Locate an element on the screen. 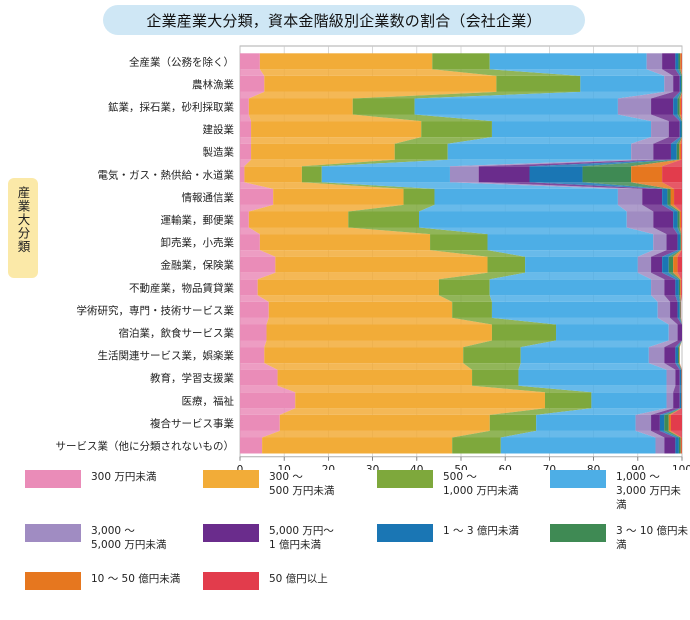 Image resolution: width=690 pixels, height=620 pixels. legend-label: 300 ～ 500 万円未満 is located at coordinates (302, 484).